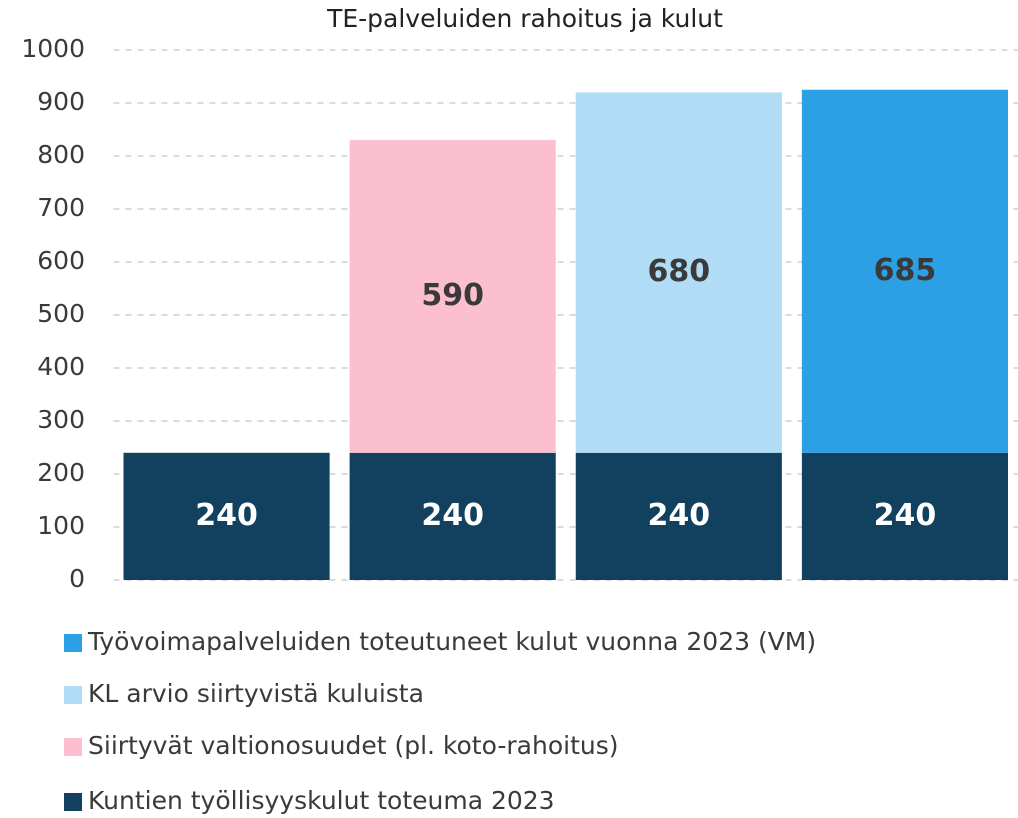  What do you see at coordinates (61, 154) in the screenshot?
I see `y-tick-label: 800` at bounding box center [61, 154].